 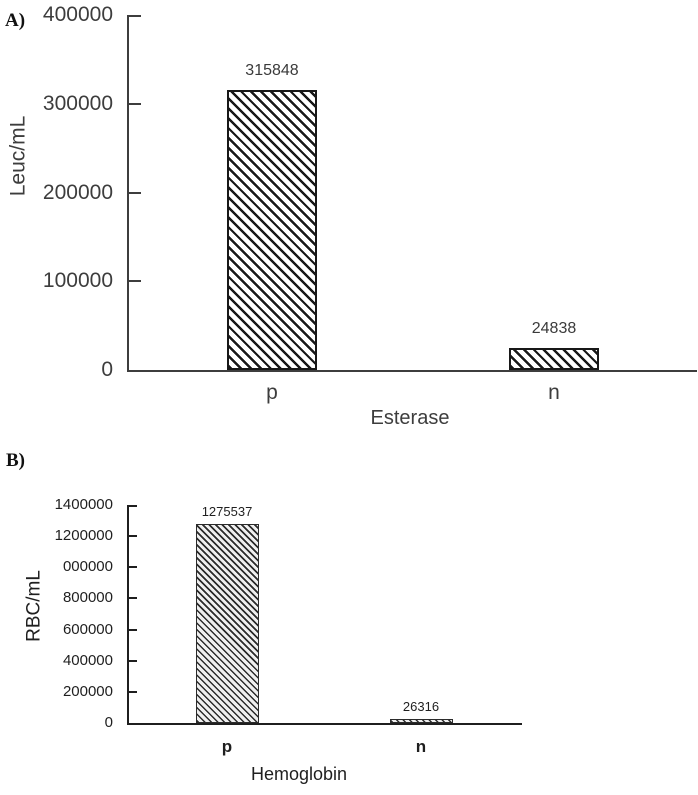 I want to click on bar-value-label: 24838, so click(x=554, y=328).